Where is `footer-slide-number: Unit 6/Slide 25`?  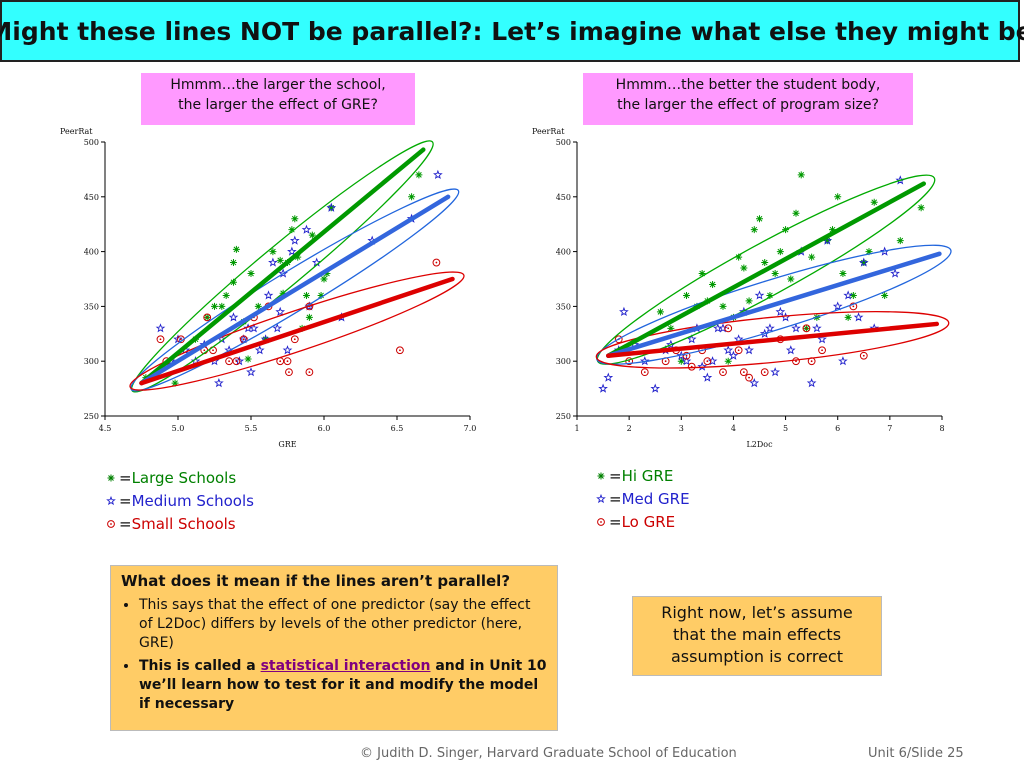 footer-slide-number: Unit 6/Slide 25 is located at coordinates (916, 753).